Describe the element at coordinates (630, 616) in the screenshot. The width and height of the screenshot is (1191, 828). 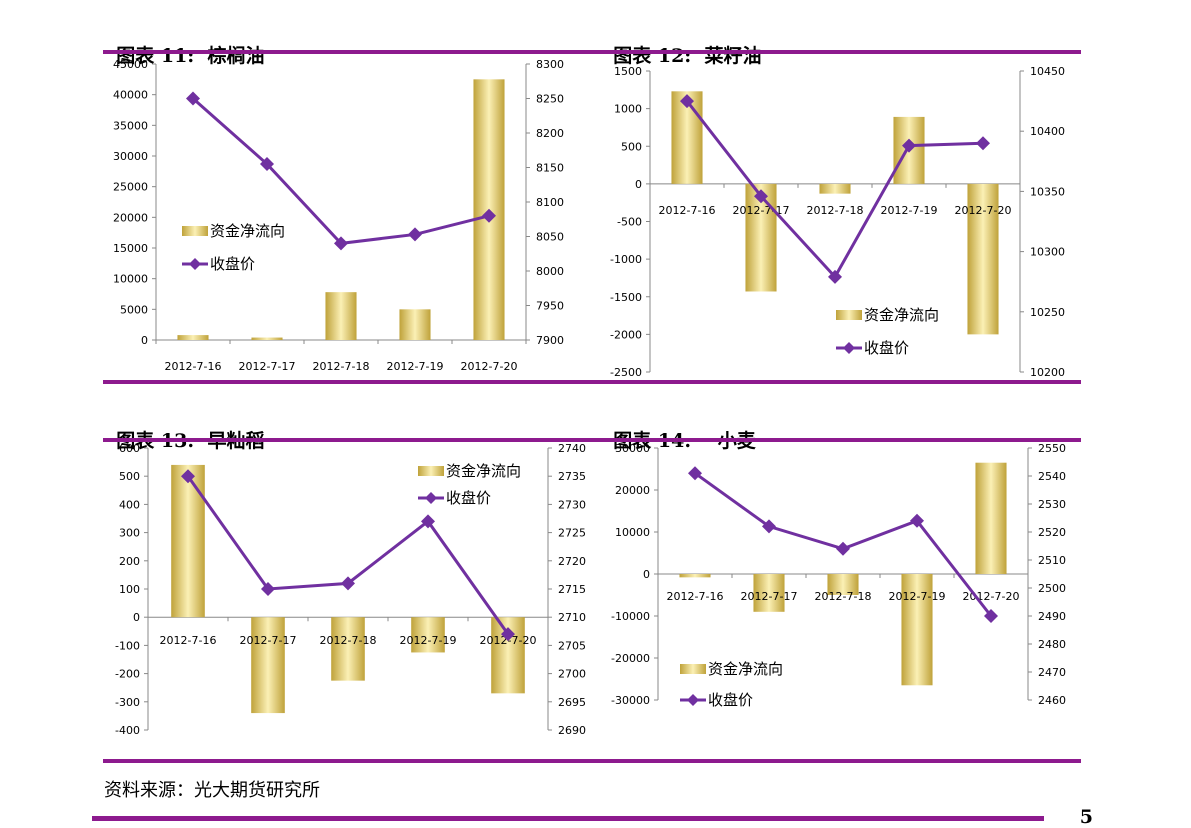
I see `left-axis-tick-label: -10000` at that location.